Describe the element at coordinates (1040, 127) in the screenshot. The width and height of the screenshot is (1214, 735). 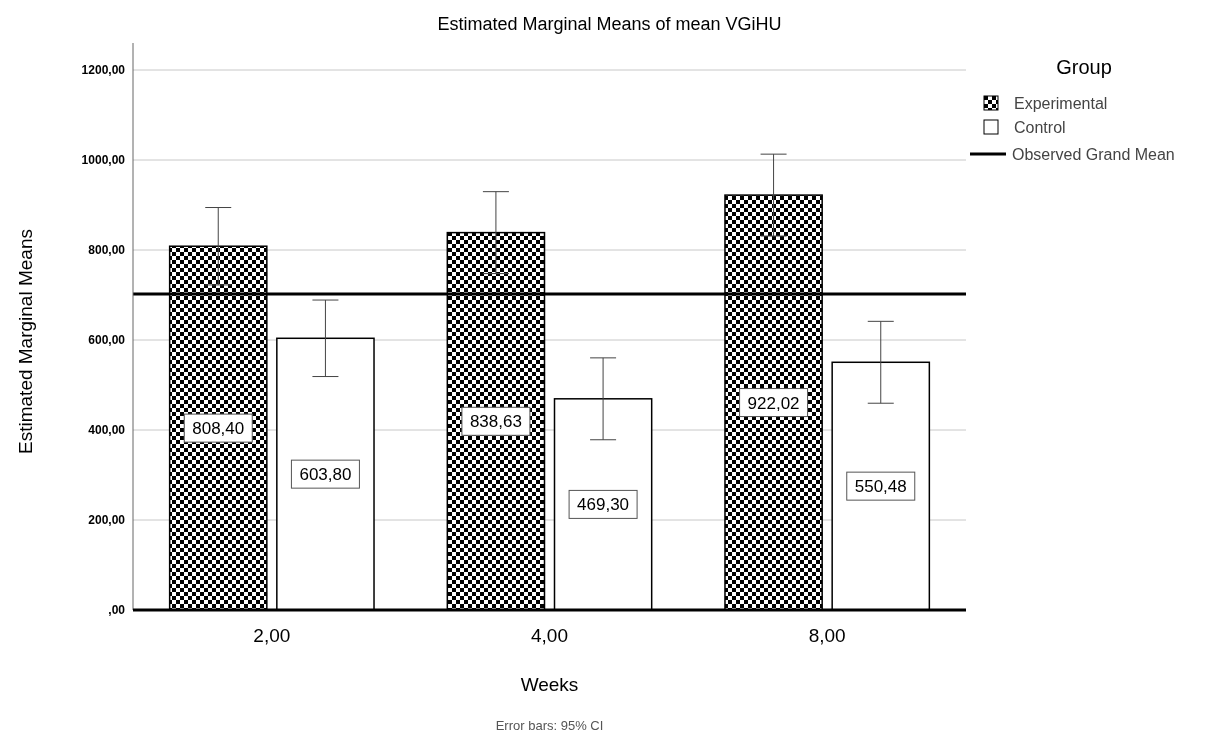
I see `legend-label: Control` at that location.